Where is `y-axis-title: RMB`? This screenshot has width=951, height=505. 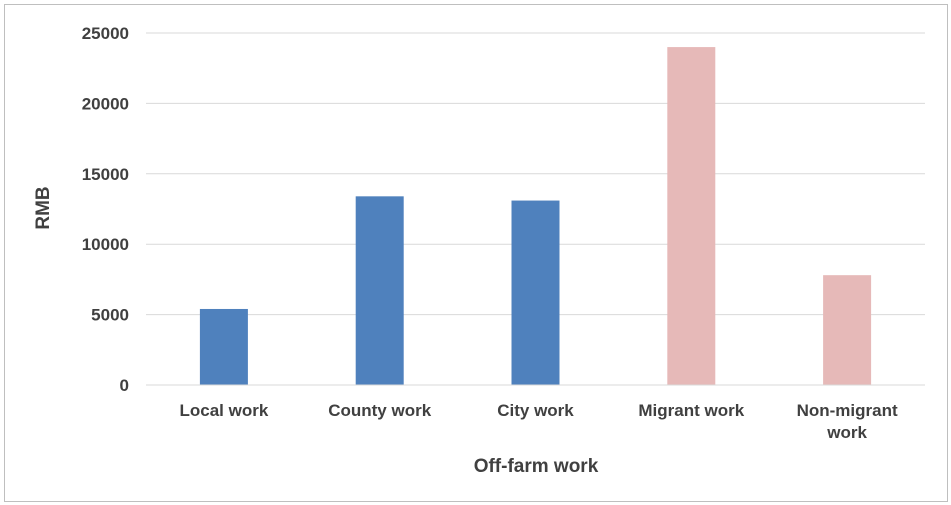 y-axis-title: RMB is located at coordinates (43, 207).